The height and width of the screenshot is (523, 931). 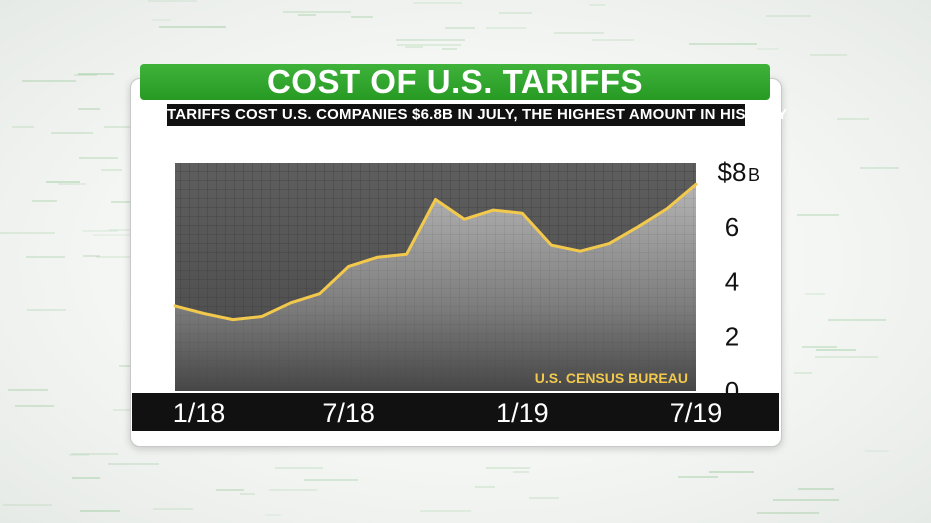 I want to click on y-tick-label: 2, so click(x=732, y=336).